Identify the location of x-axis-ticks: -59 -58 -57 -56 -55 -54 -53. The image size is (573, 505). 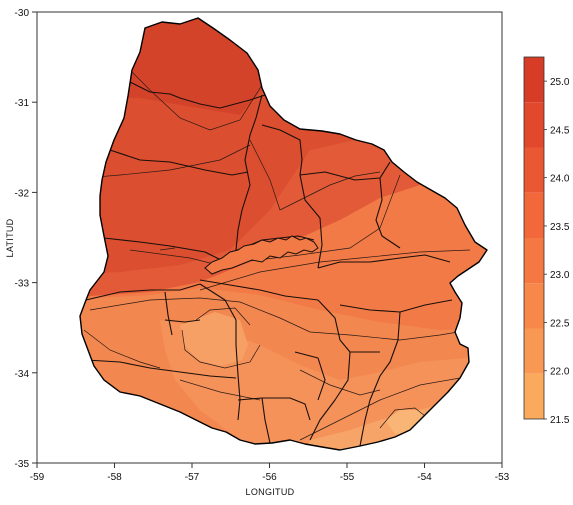
(270, 473).